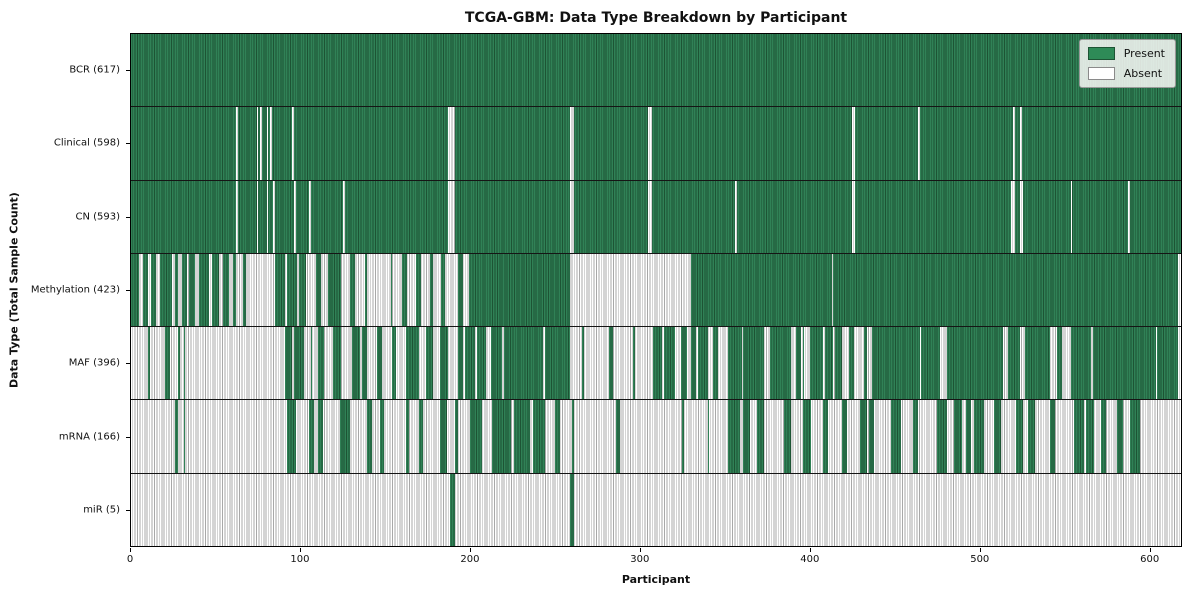 This screenshot has width=1200, height=600. What do you see at coordinates (656, 509) in the screenshot?
I see `row-mir` at bounding box center [656, 509].